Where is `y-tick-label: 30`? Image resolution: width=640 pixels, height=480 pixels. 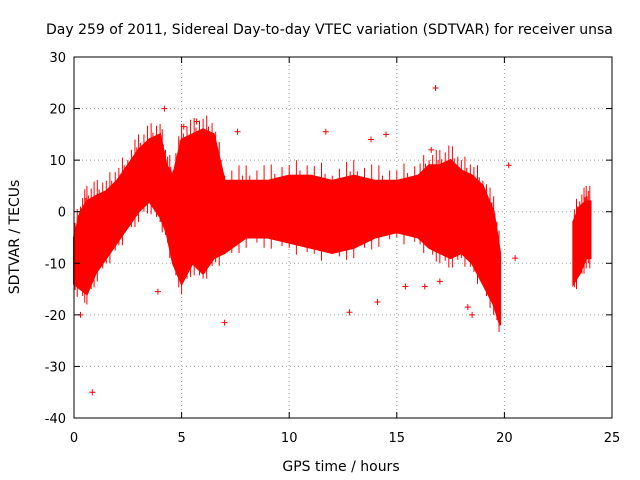
y-tick-label: 30 is located at coordinates (57, 58).